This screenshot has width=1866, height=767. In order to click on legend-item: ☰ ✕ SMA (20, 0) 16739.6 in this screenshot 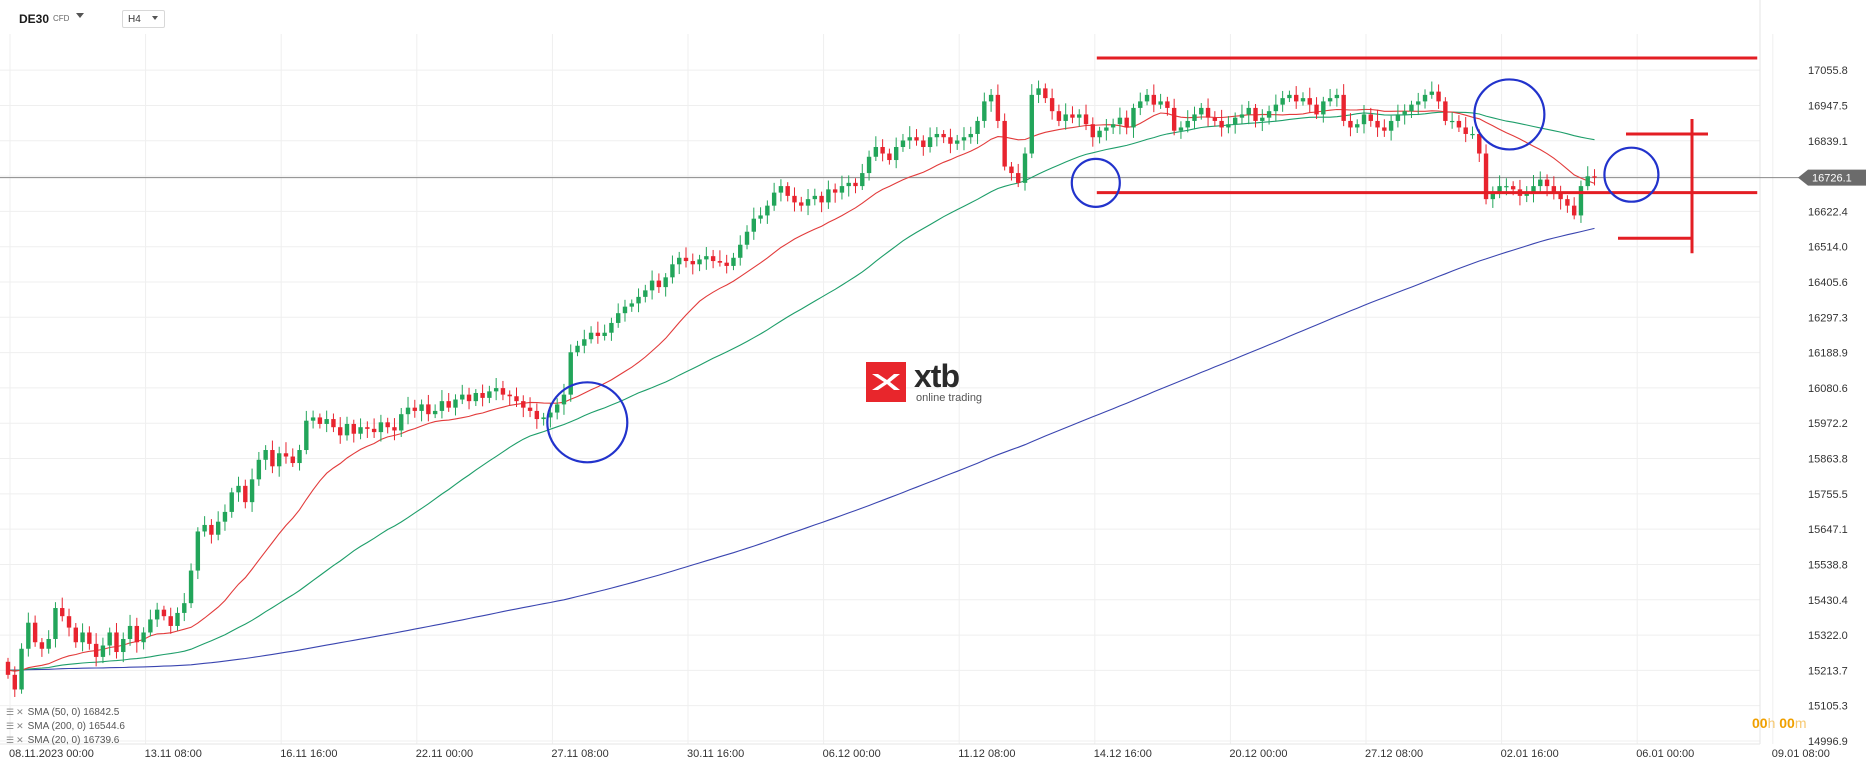, I will do `click(65, 740)`.